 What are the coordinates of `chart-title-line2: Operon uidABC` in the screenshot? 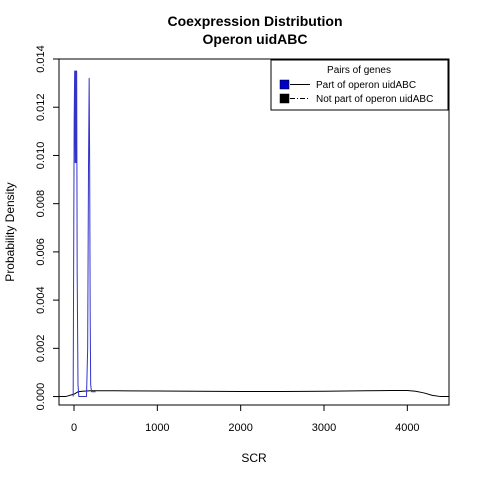 It's located at (255, 39).